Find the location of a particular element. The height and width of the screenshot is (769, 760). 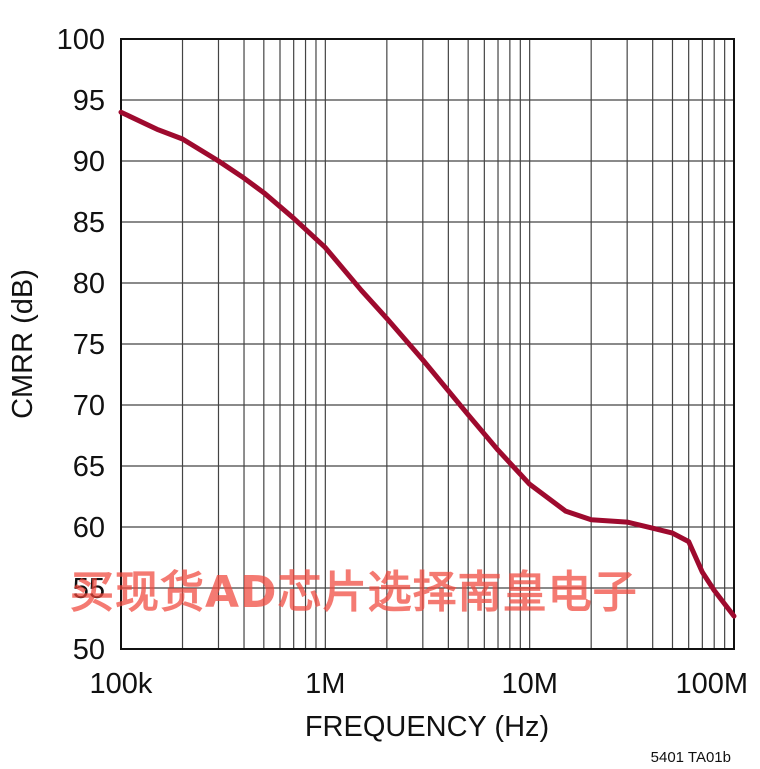

x-tick-labels: 100k 1M 10M 100M is located at coordinates (419, 684).